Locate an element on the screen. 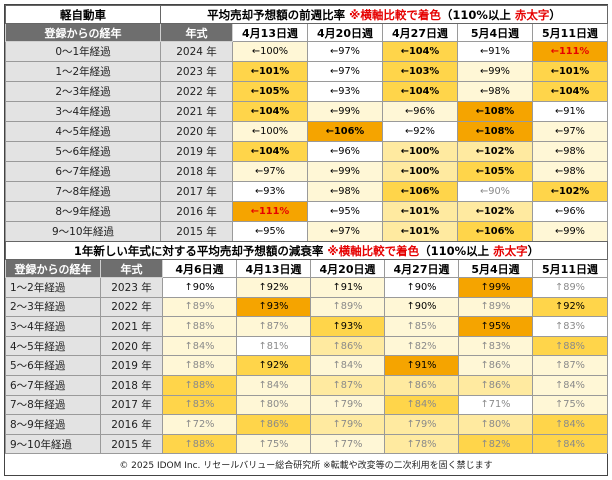 Image resolution: width=612 pixels, height=480 pixels. table-row: 9～10年経過 2015 年 ↑88% ↑75% ↑77% ↑78% ↑82% ↑84% is located at coordinates (306, 444).